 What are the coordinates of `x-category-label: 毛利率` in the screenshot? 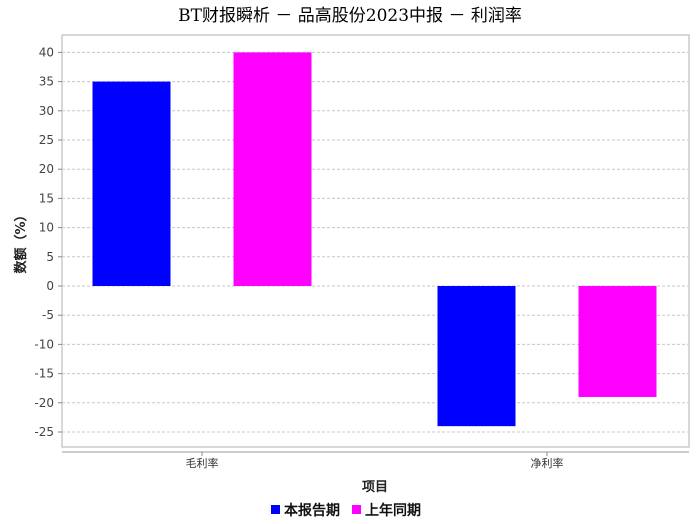 It's located at (202, 463).